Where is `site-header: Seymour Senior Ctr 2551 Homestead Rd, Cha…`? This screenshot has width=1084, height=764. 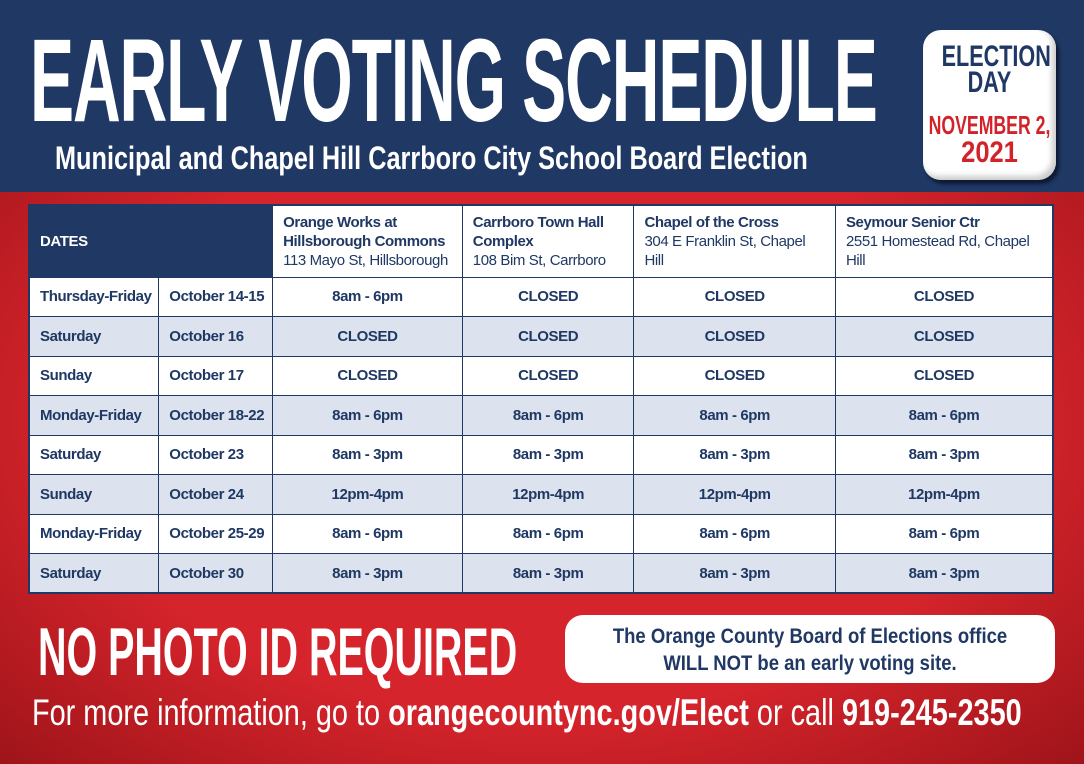
site-header: Seymour Senior Ctr 2551 Homestead Rd, Cha… is located at coordinates (944, 241).